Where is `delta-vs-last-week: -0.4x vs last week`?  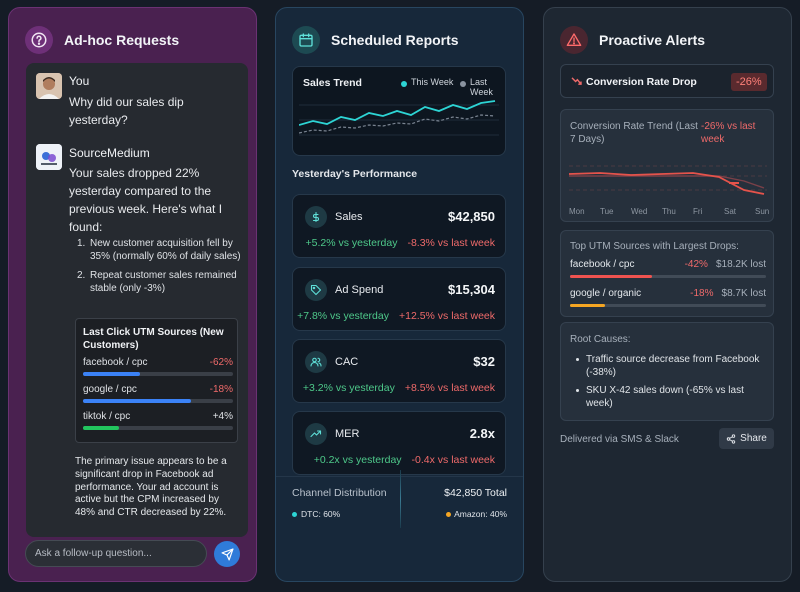 delta-vs-last-week: -0.4x vs last week is located at coordinates (453, 460).